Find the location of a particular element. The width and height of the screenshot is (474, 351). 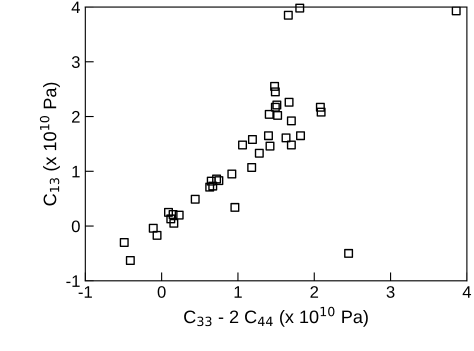

y-tick-label: 4 is located at coordinates (76, 8).